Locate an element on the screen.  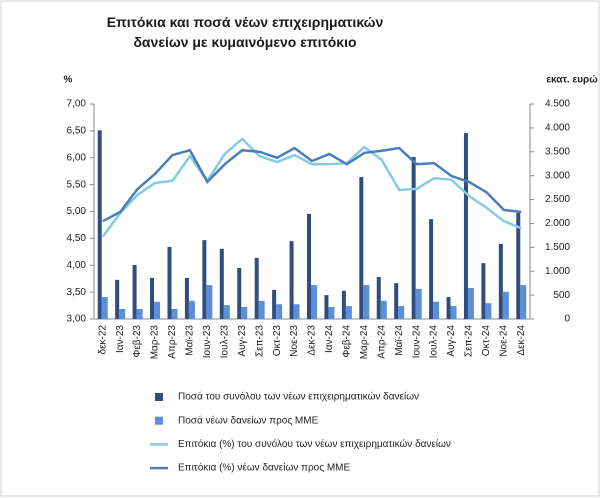
y2-tick-label: 2.000 is located at coordinates (557, 223).